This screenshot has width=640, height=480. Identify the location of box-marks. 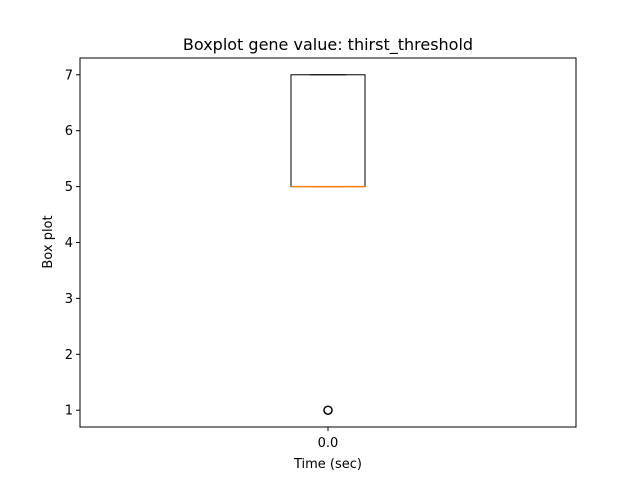
(328, 244).